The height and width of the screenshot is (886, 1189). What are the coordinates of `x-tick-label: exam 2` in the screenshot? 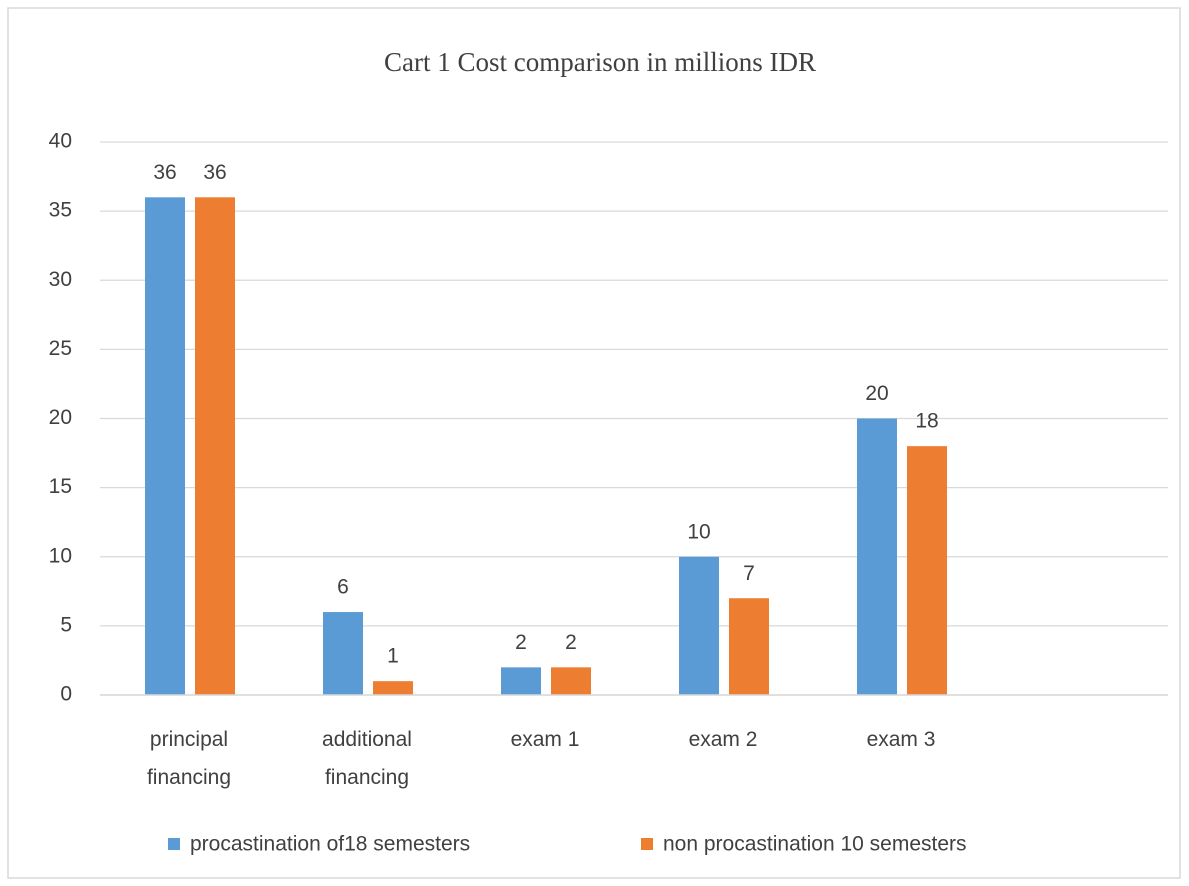 It's located at (723, 739).